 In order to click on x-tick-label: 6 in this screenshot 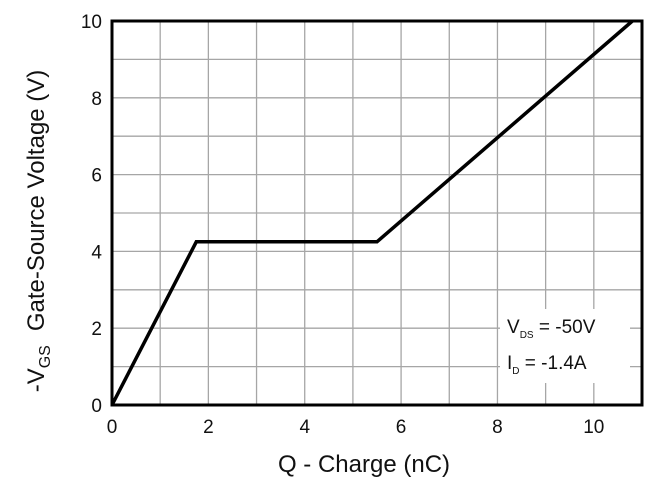, I will do `click(401, 427)`.